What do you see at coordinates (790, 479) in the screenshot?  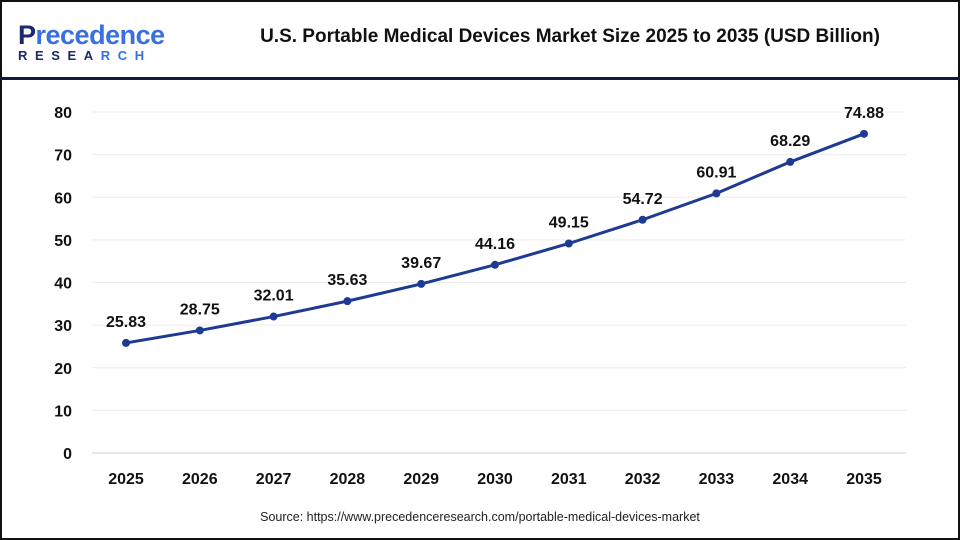 I see `x-tick-label: 2034` at bounding box center [790, 479].